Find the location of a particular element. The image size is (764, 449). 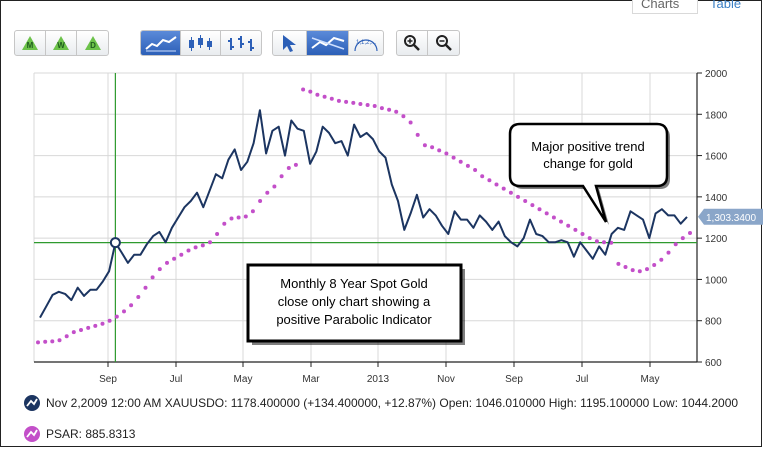

ohlc-chart-button is located at coordinates (241, 43).